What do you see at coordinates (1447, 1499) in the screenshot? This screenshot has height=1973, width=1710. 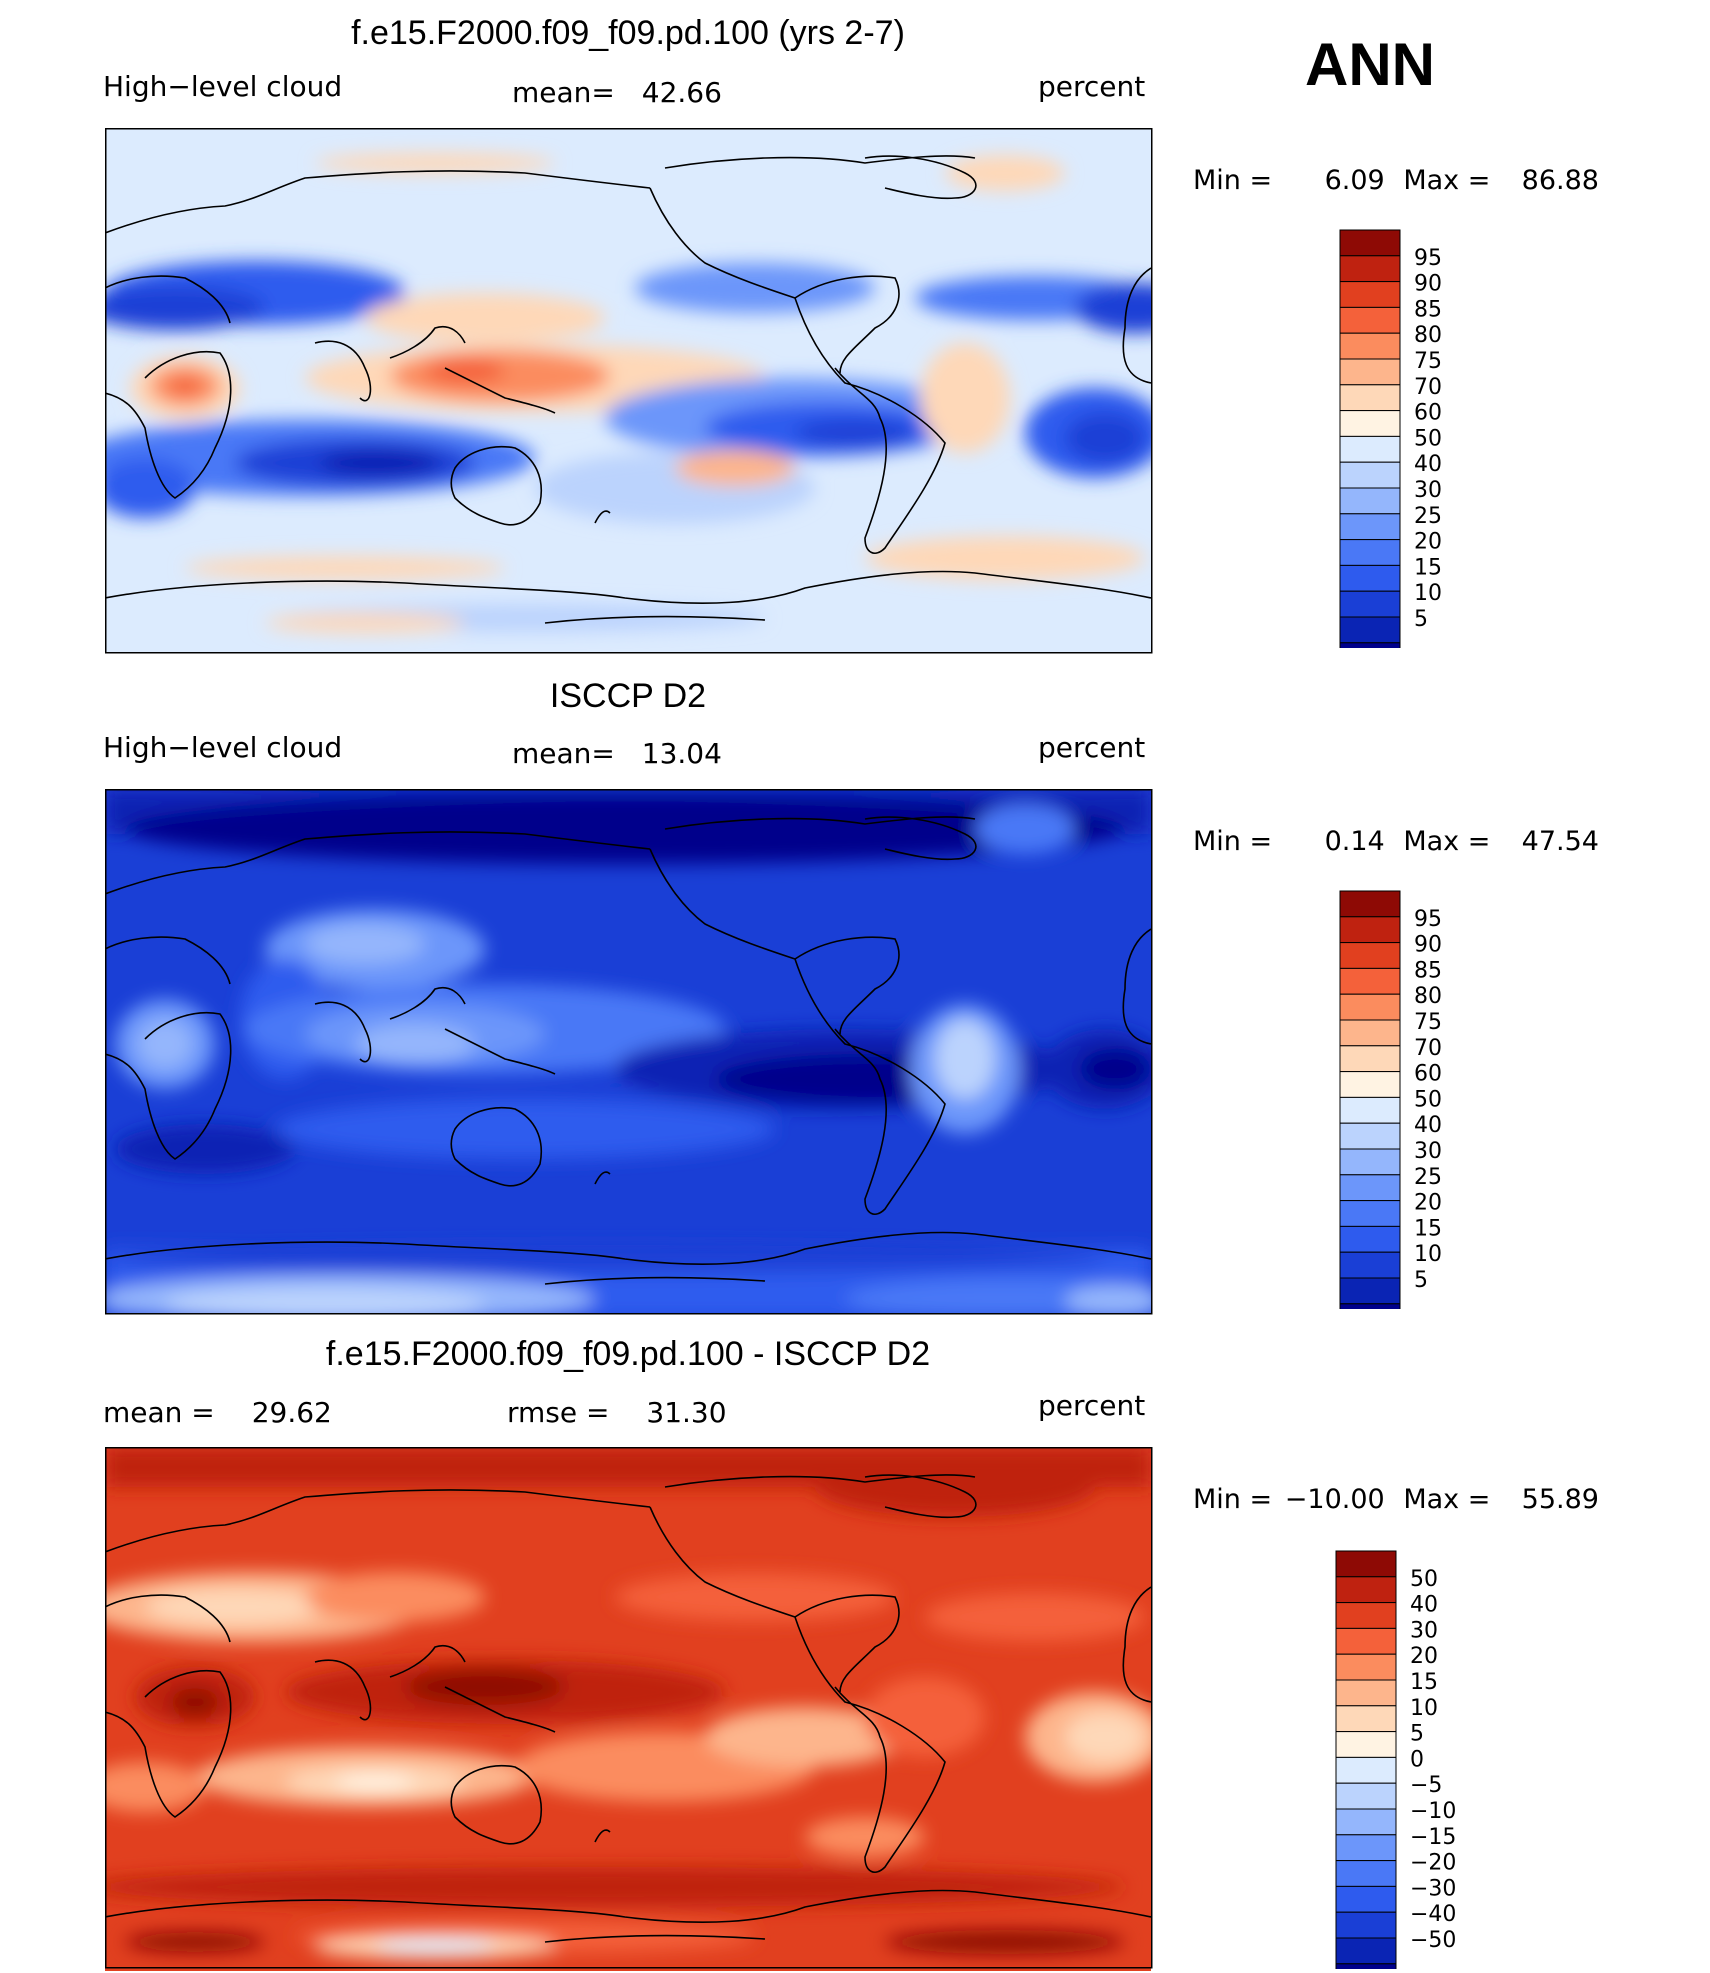 I see `panel3-max-label: Max =` at bounding box center [1447, 1499].